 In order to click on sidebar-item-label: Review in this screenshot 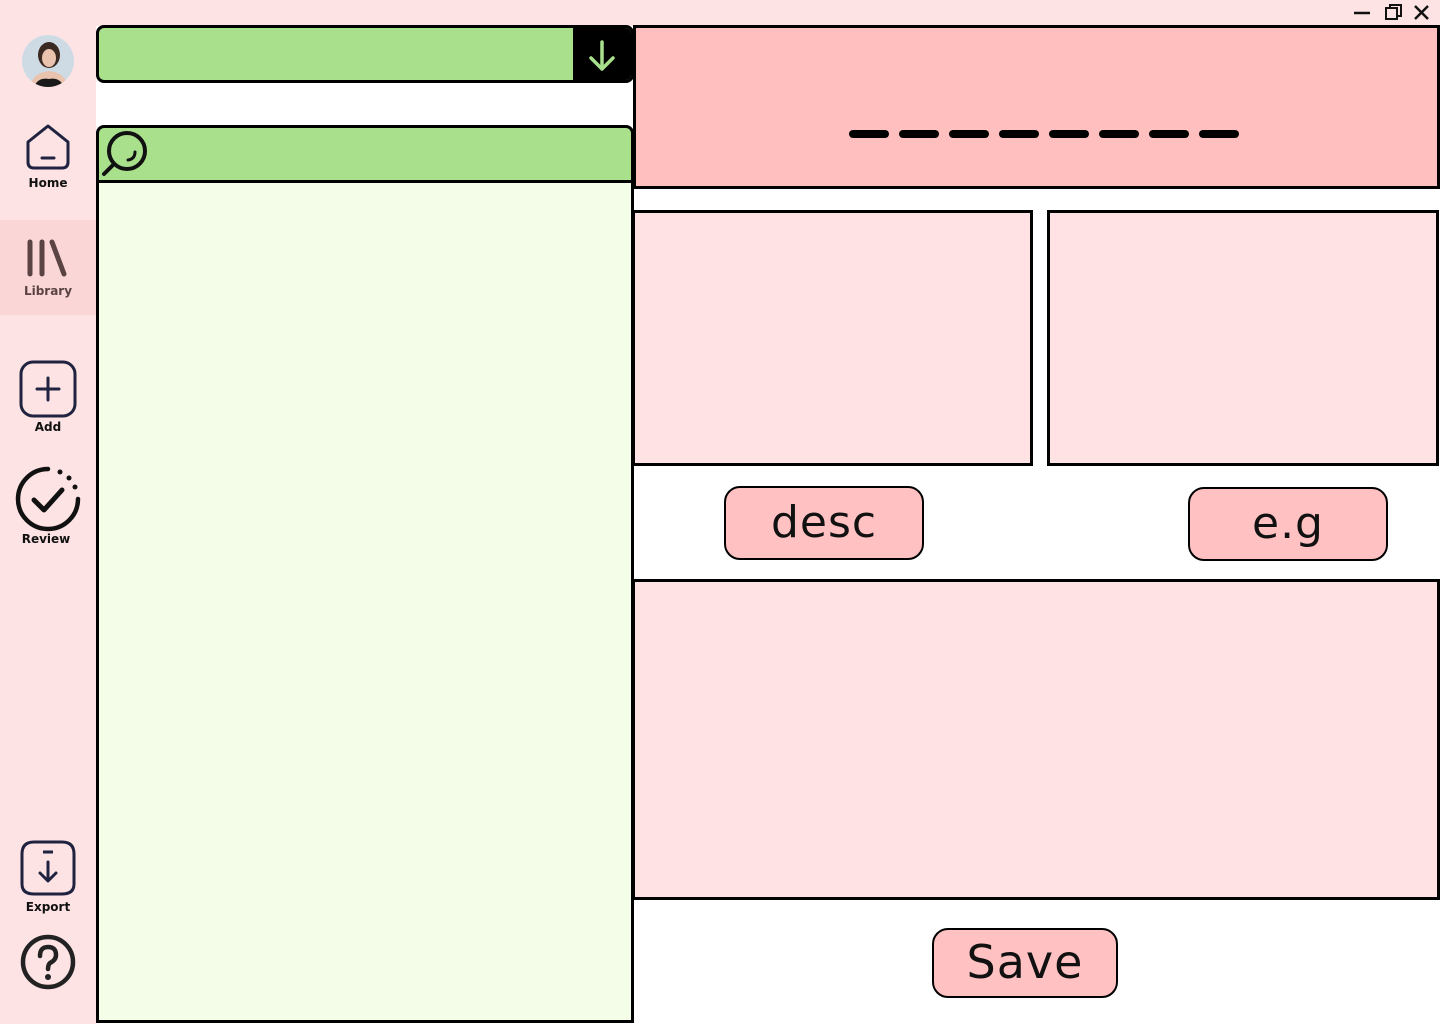, I will do `click(46, 539)`.